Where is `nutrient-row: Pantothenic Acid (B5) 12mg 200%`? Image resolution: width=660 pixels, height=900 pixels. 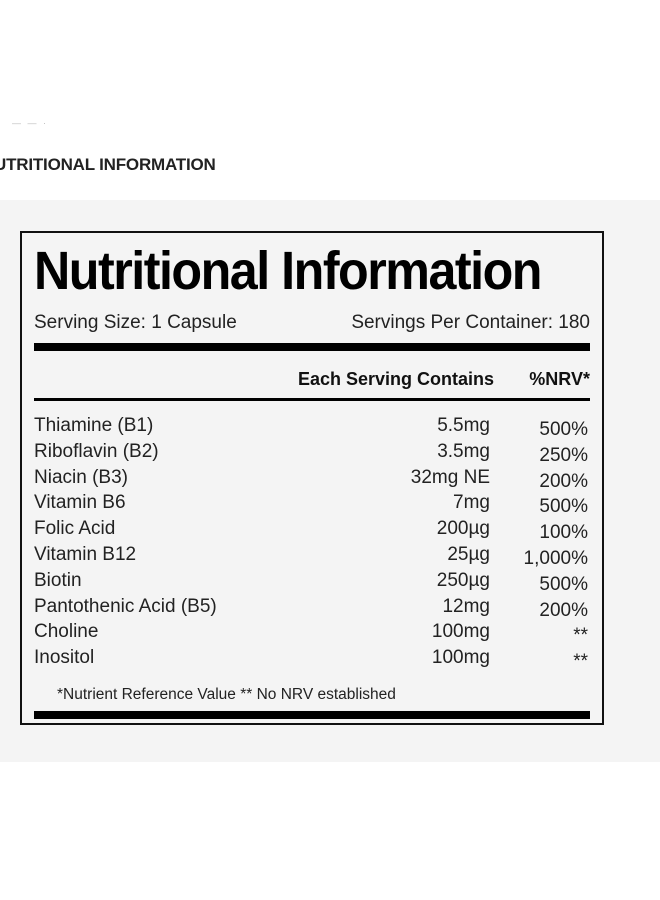 nutrient-row: Pantothenic Acid (B5) 12mg 200% is located at coordinates (312, 607).